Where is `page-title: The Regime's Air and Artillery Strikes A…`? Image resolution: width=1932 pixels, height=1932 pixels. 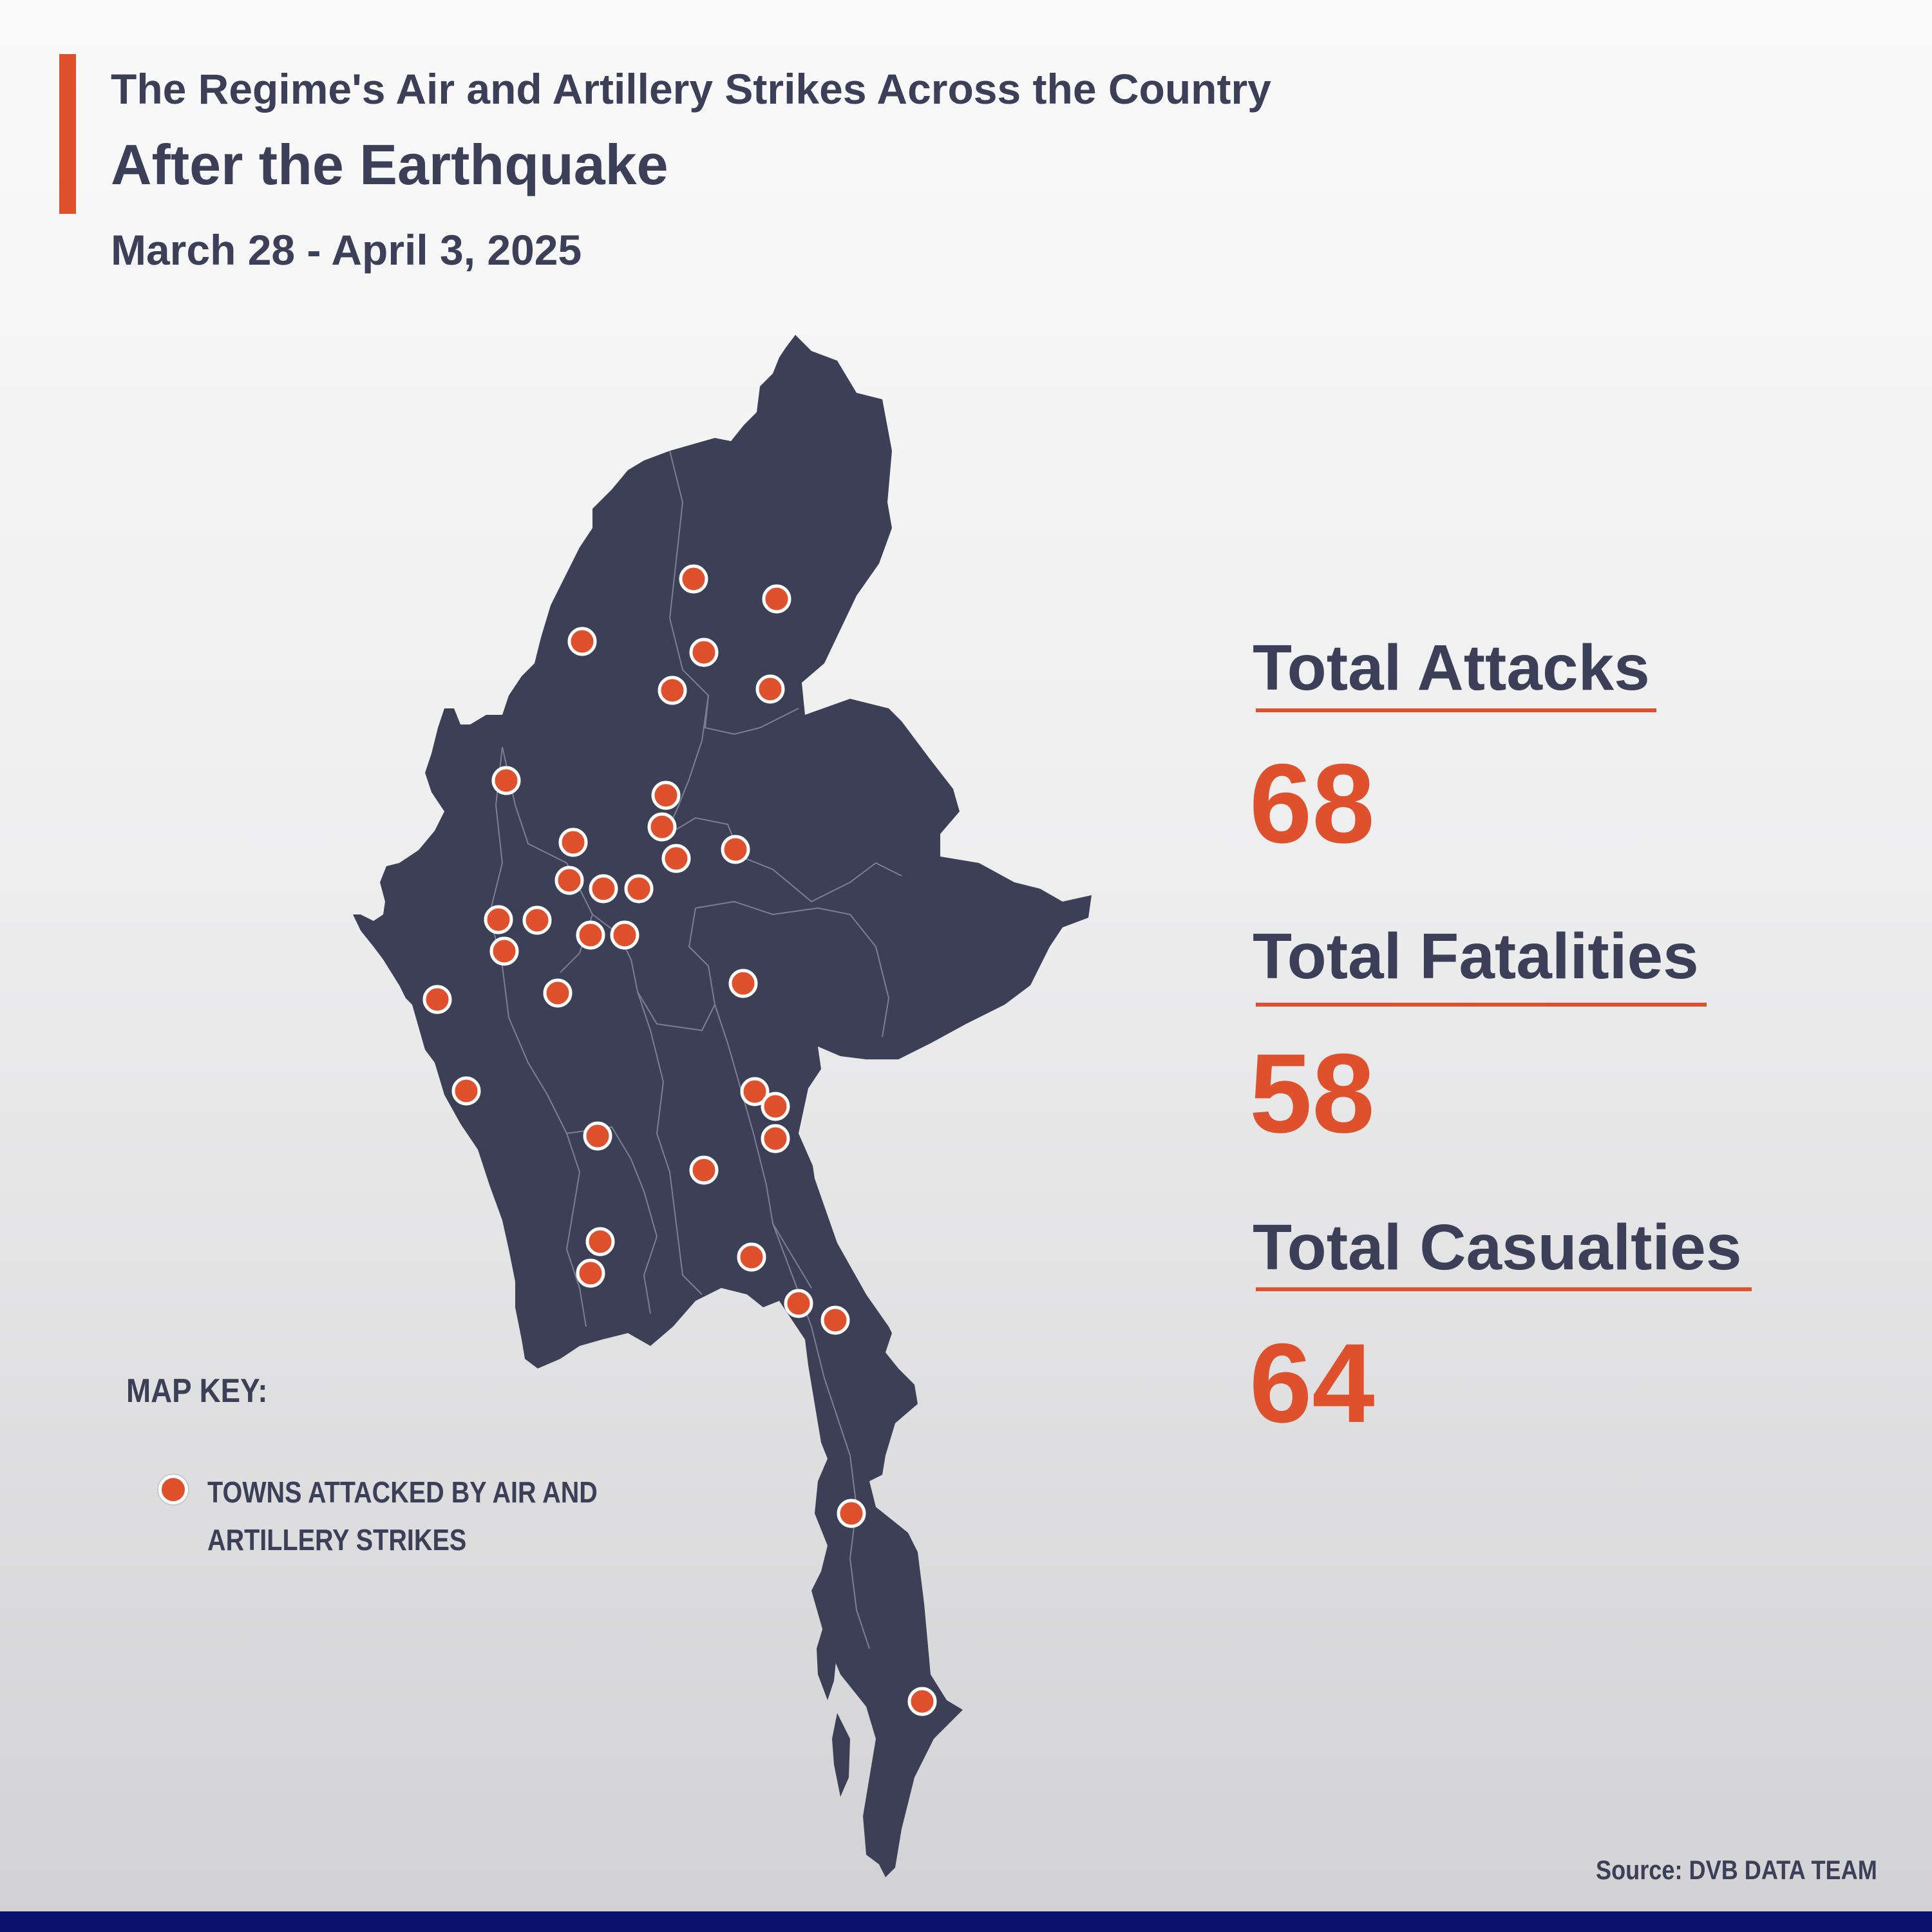
page-title: The Regime's Air and Artillery Strikes A… is located at coordinates (691, 89).